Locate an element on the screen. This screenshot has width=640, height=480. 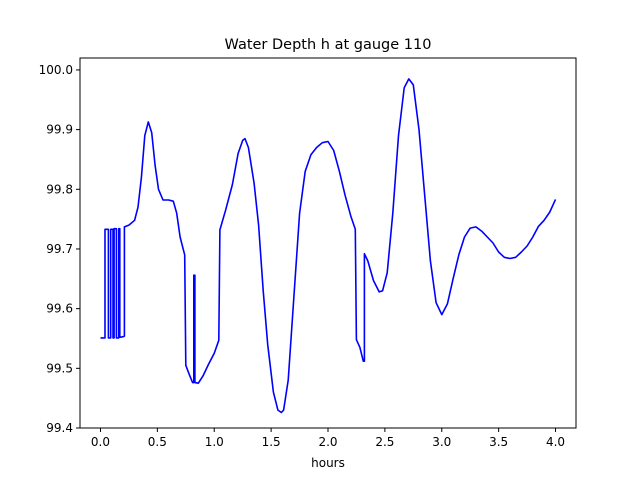
y-tick-label: 100.0 is located at coordinates (56, 70).